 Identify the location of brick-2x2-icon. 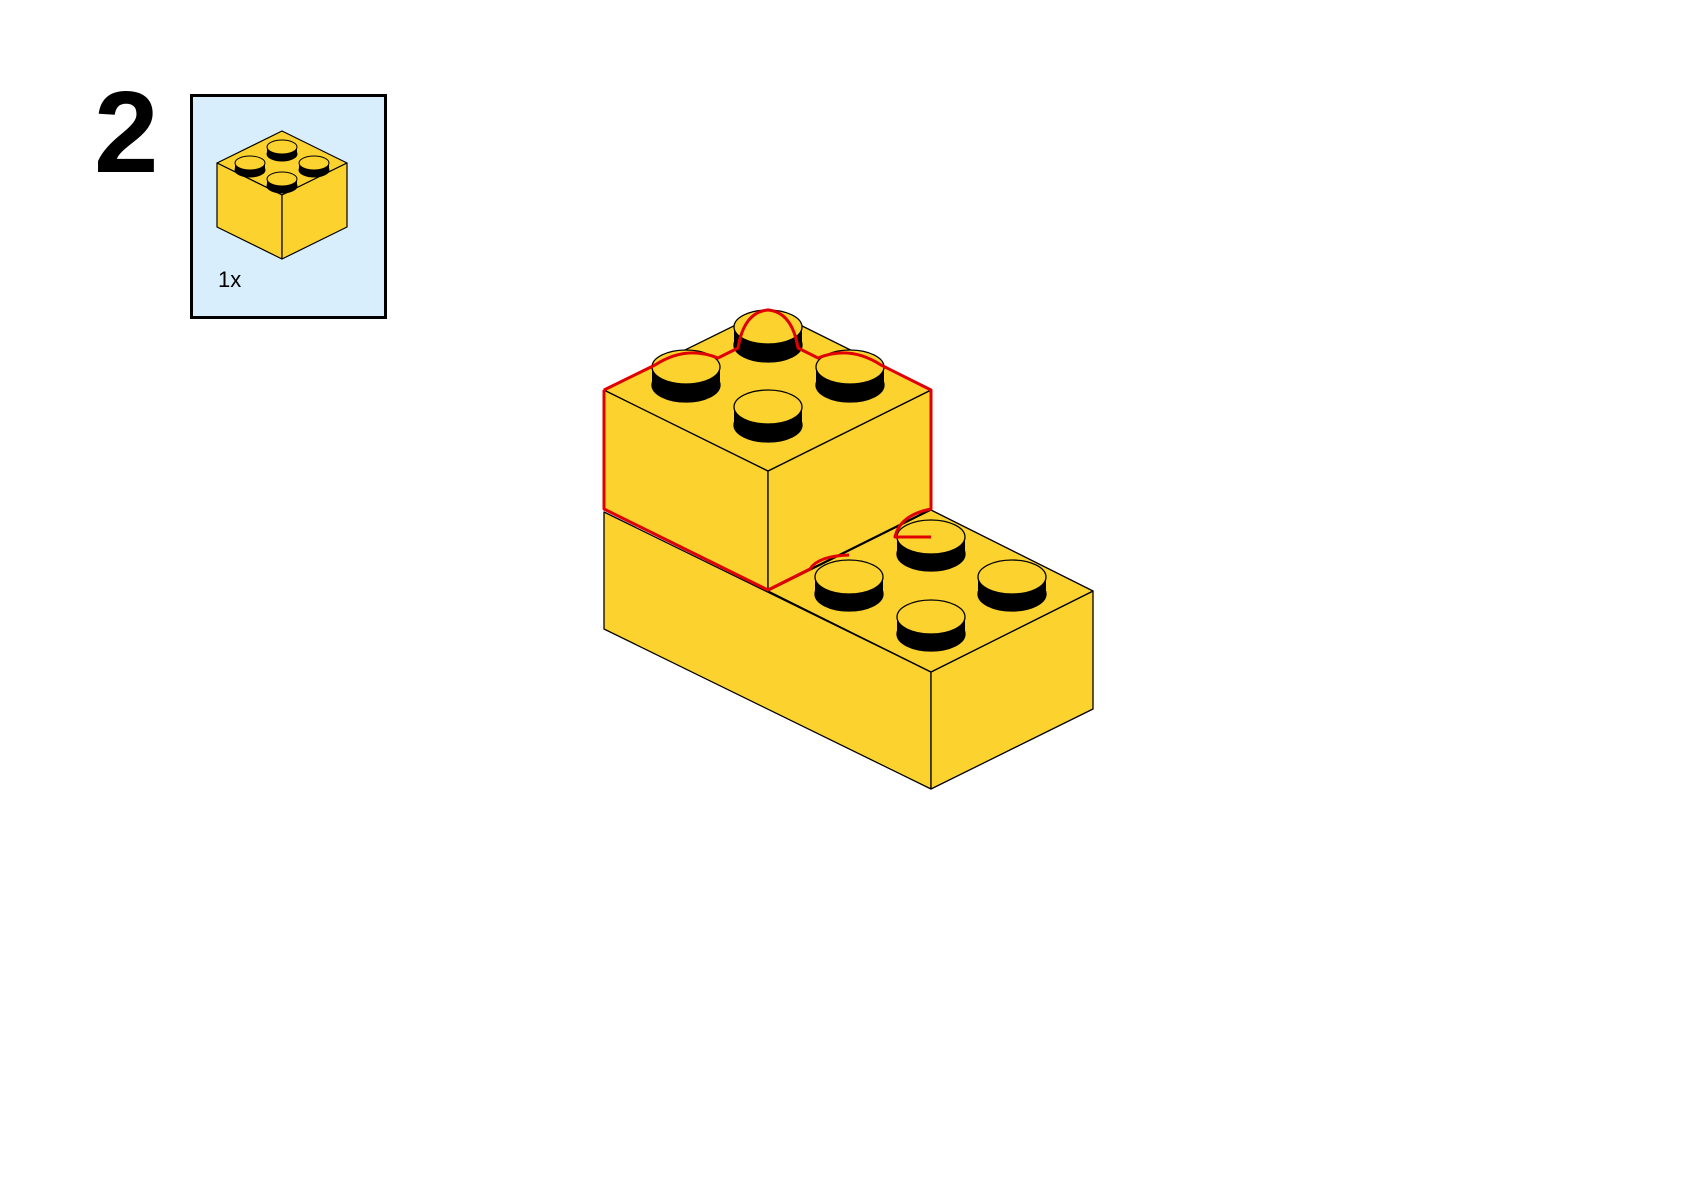
(282, 195).